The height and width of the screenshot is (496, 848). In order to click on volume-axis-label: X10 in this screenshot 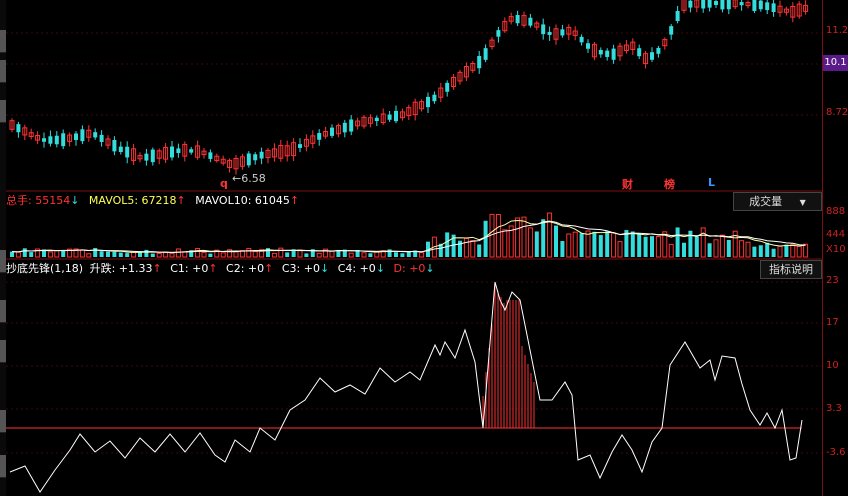, I will do `click(836, 249)`.